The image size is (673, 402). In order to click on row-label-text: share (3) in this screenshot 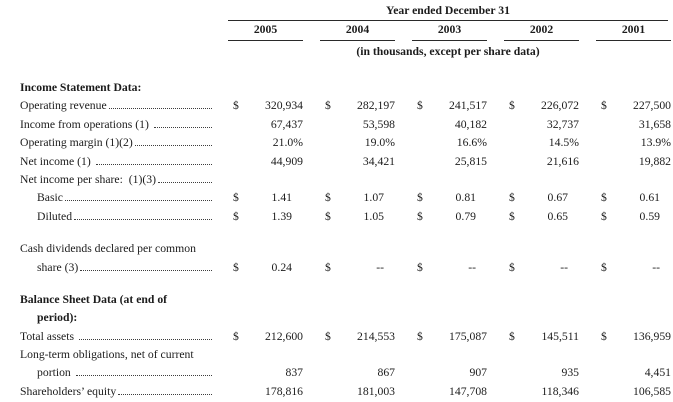, I will do `click(58, 267)`.